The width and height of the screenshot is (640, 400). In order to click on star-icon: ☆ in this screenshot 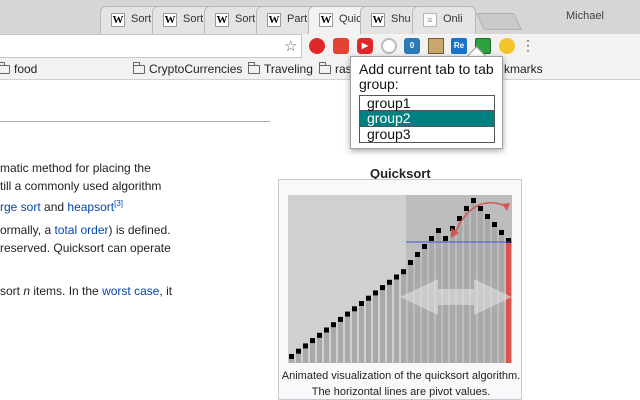, I will do `click(291, 46)`.